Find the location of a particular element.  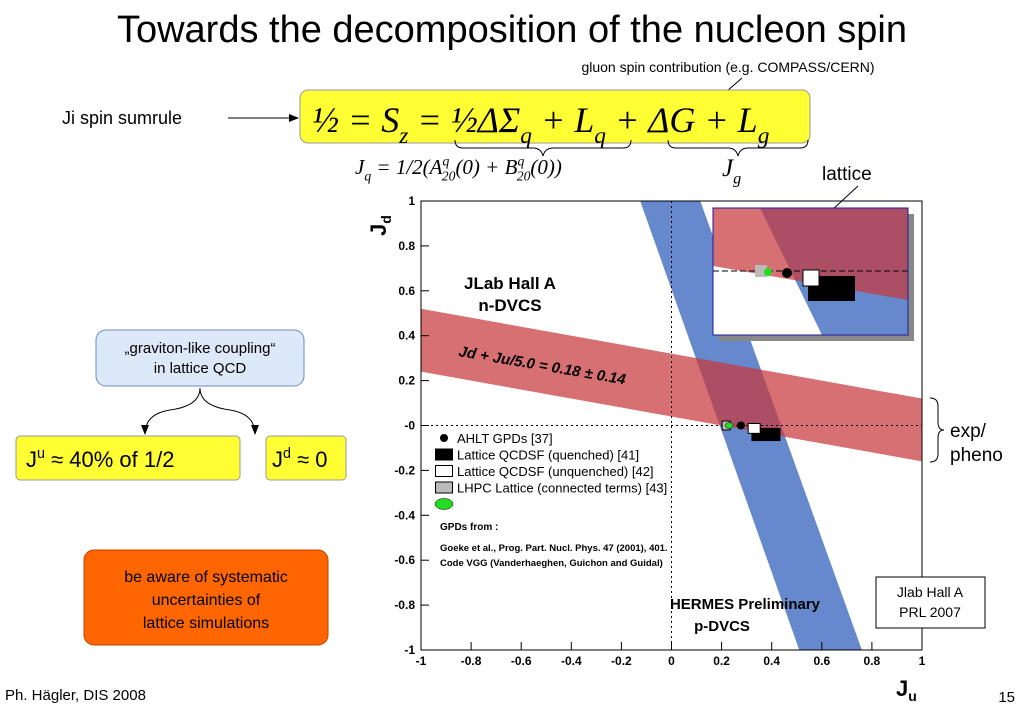

ju-formula: Ju ≈ 40% of 1/2 is located at coordinates (100, 459).